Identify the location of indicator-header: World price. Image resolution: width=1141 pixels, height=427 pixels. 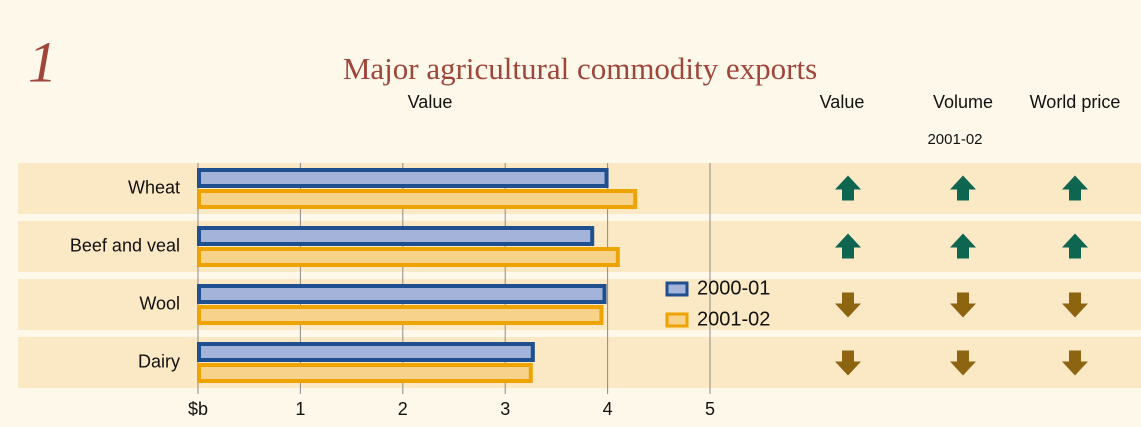
(1075, 102).